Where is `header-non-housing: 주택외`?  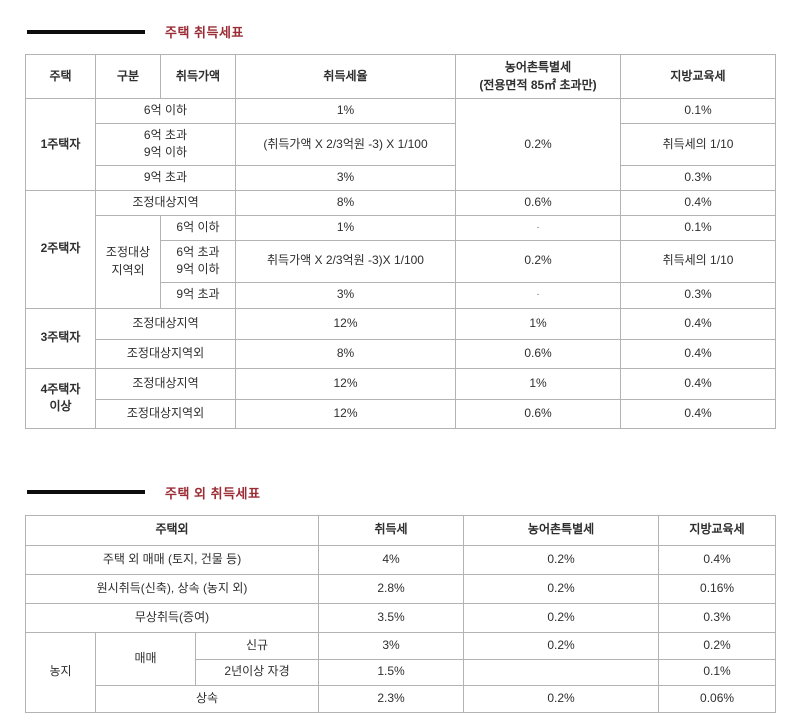 header-non-housing: 주택외 is located at coordinates (172, 530).